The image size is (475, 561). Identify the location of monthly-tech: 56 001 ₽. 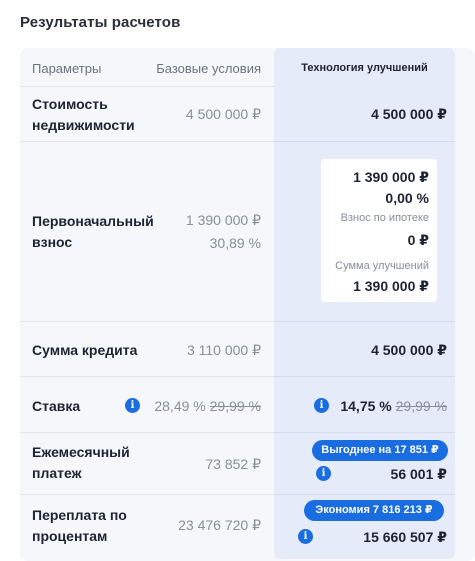
(418, 474).